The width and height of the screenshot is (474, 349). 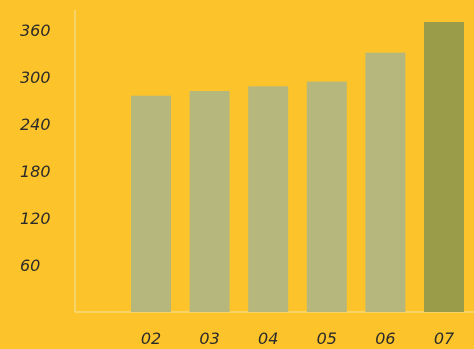 I want to click on x-tick-label-05: 05, so click(x=327, y=338).